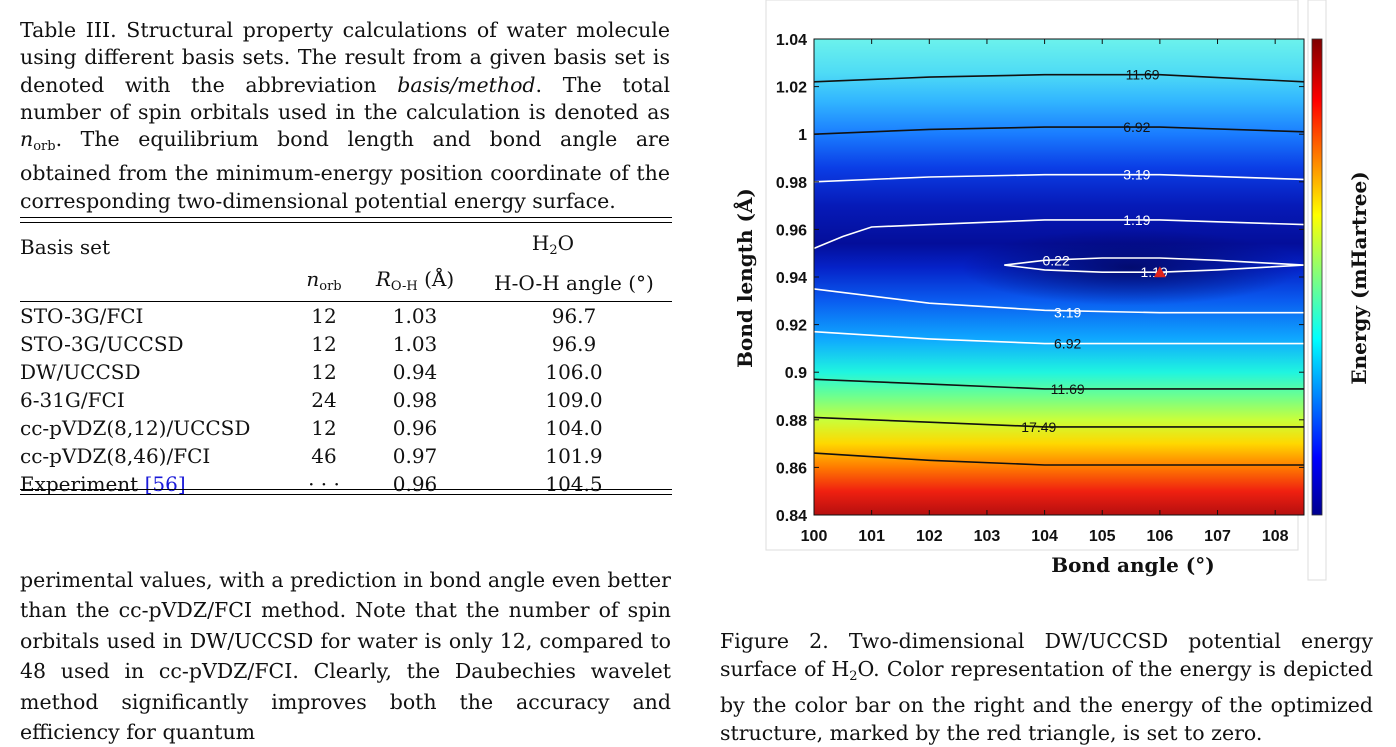 This screenshot has height=747, width=1396. Describe the element at coordinates (574, 283) in the screenshot. I see `header-angle: H-O-H angle (°)` at that location.